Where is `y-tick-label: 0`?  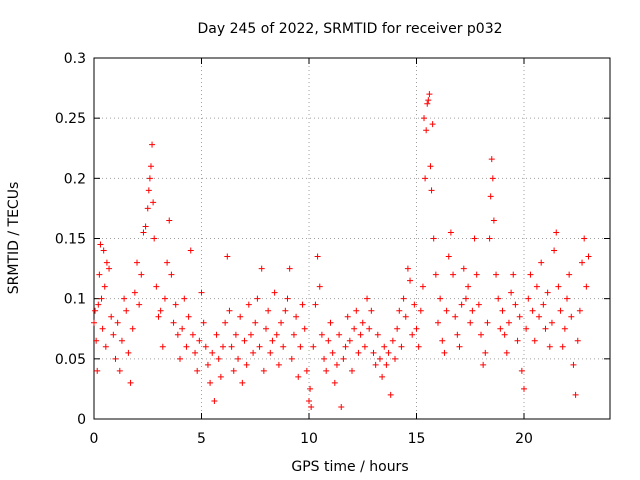 y-tick-label: 0 is located at coordinates (81, 420).